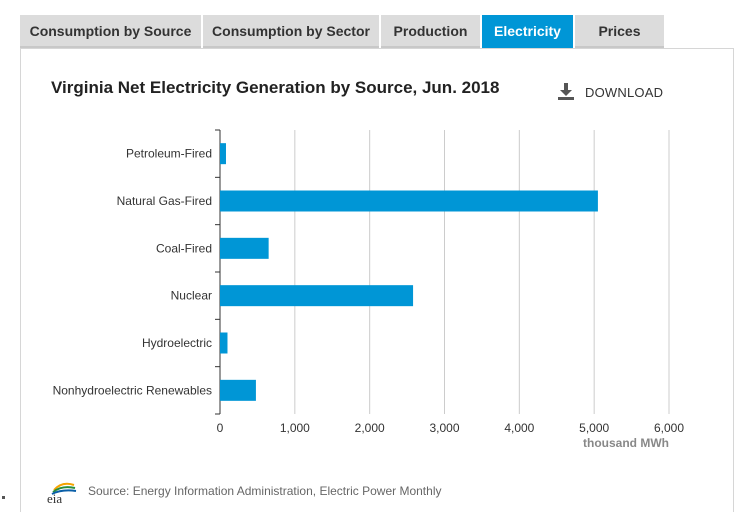  I want to click on category-label: Coal-Fired, so click(184, 248).